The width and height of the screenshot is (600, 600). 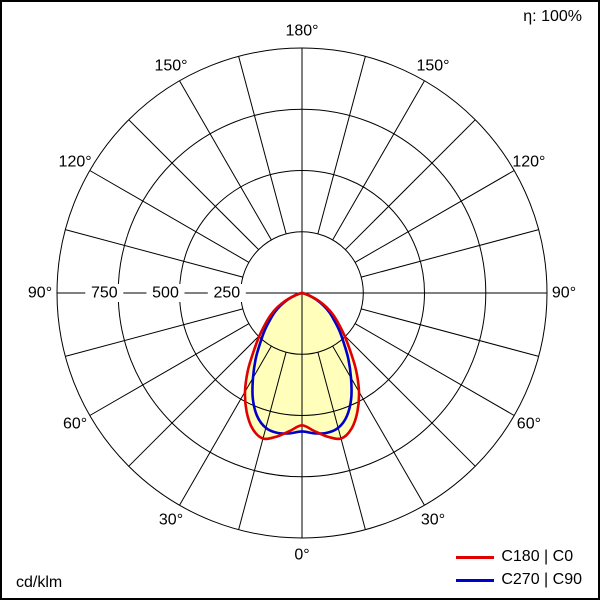 I want to click on series-c180-c0-curve, so click(x=302, y=366).